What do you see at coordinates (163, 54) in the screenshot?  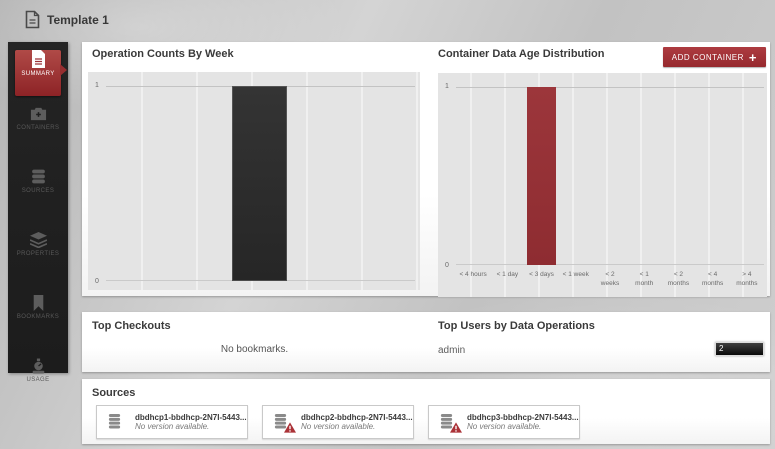 I see `left-chart-title: Operation Counts By Week` at bounding box center [163, 54].